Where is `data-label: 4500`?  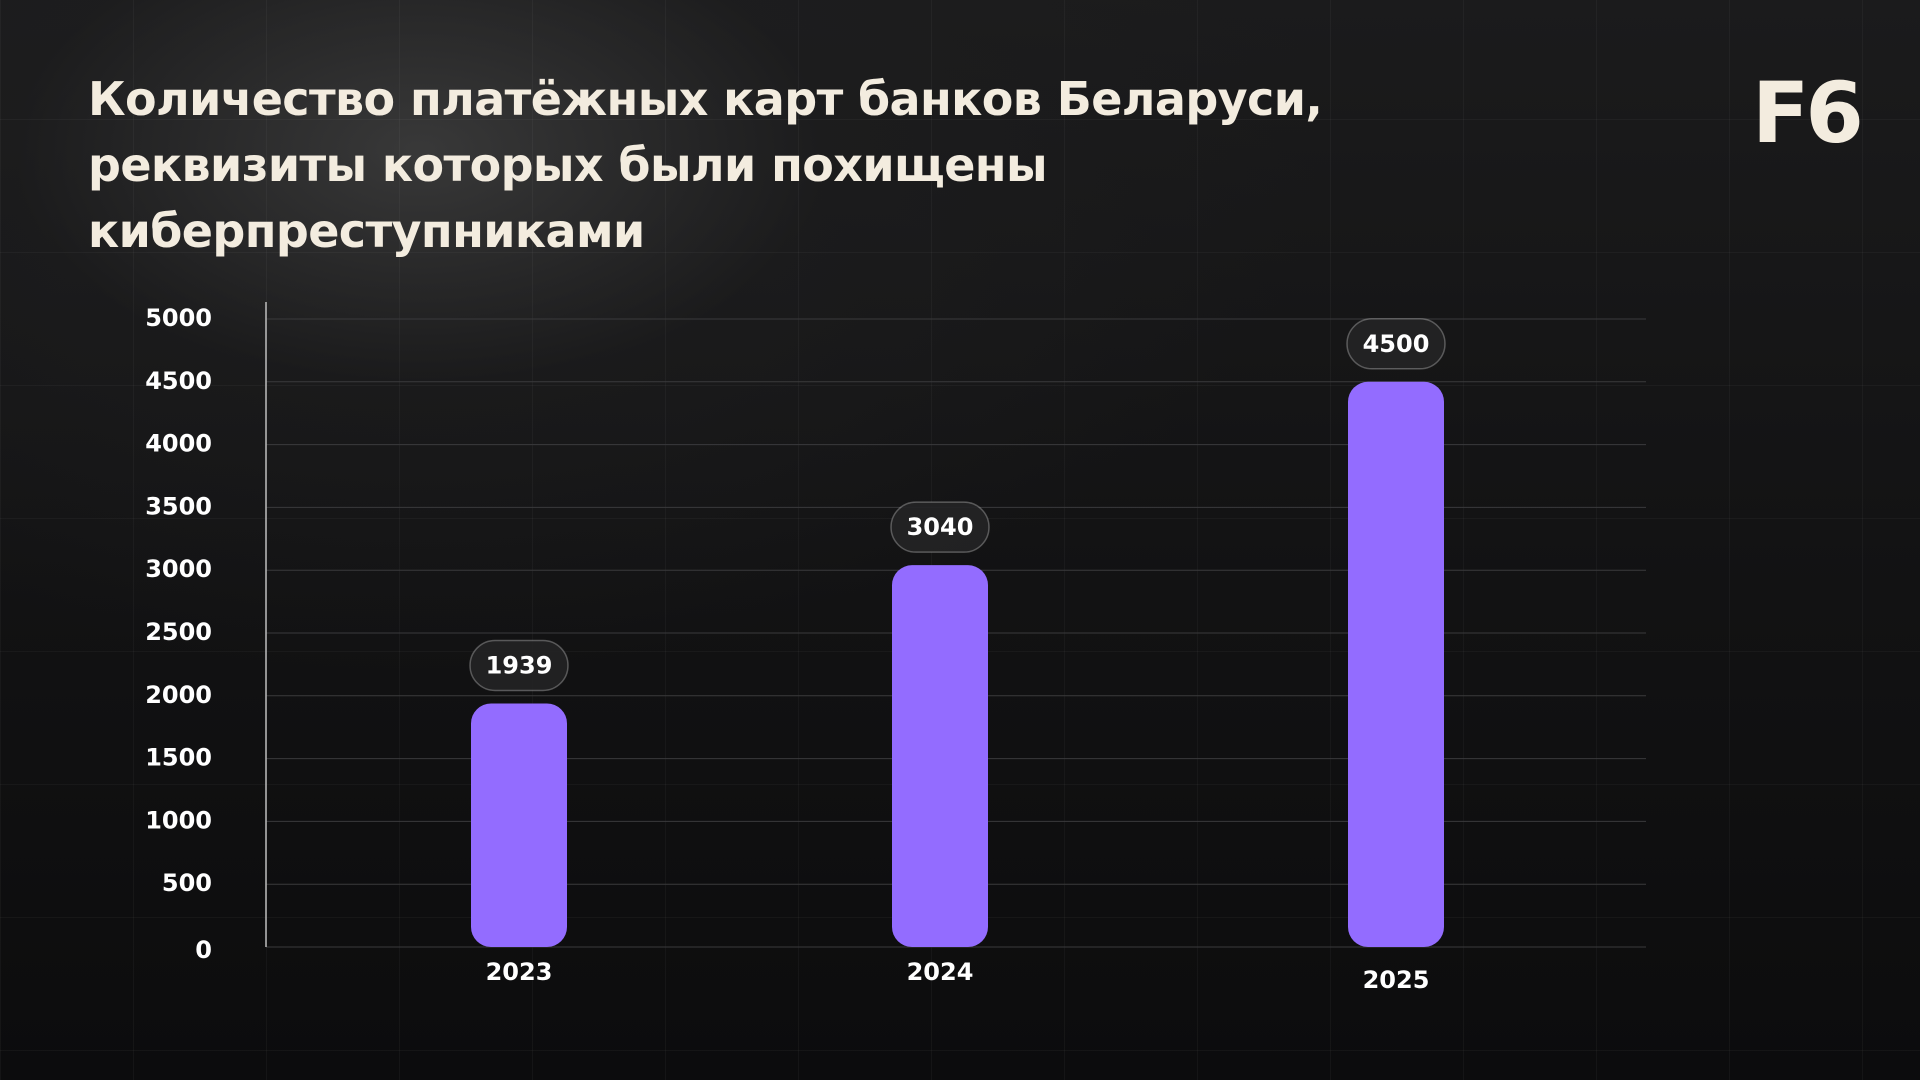 data-label: 4500 is located at coordinates (1396, 344).